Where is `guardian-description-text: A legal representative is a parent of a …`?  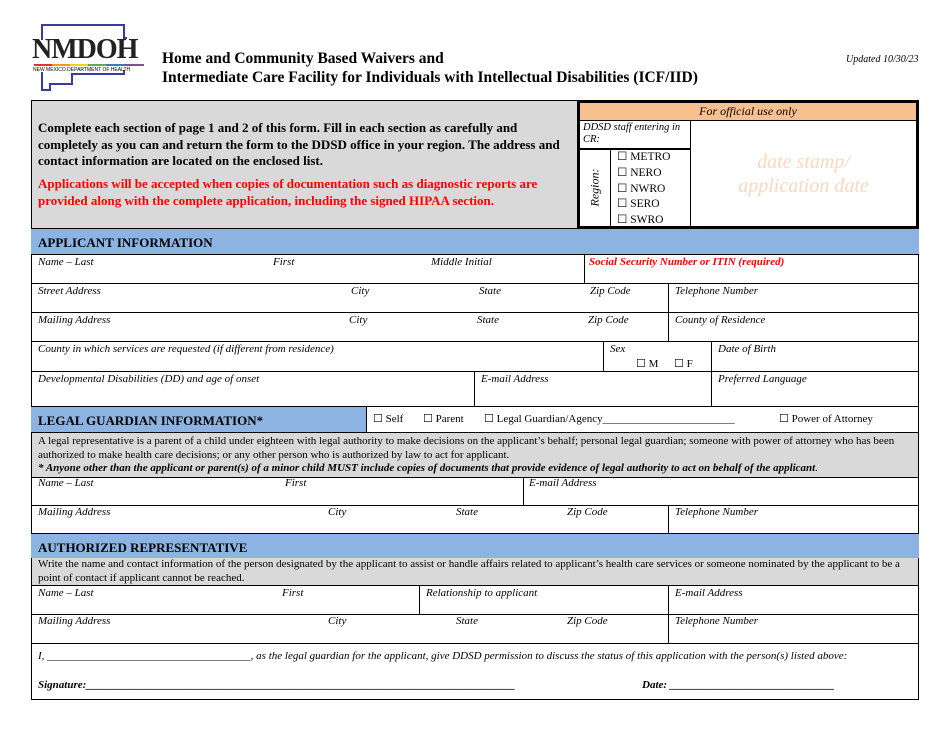
guardian-description-text: A legal representative is a parent of a … is located at coordinates (466, 448).